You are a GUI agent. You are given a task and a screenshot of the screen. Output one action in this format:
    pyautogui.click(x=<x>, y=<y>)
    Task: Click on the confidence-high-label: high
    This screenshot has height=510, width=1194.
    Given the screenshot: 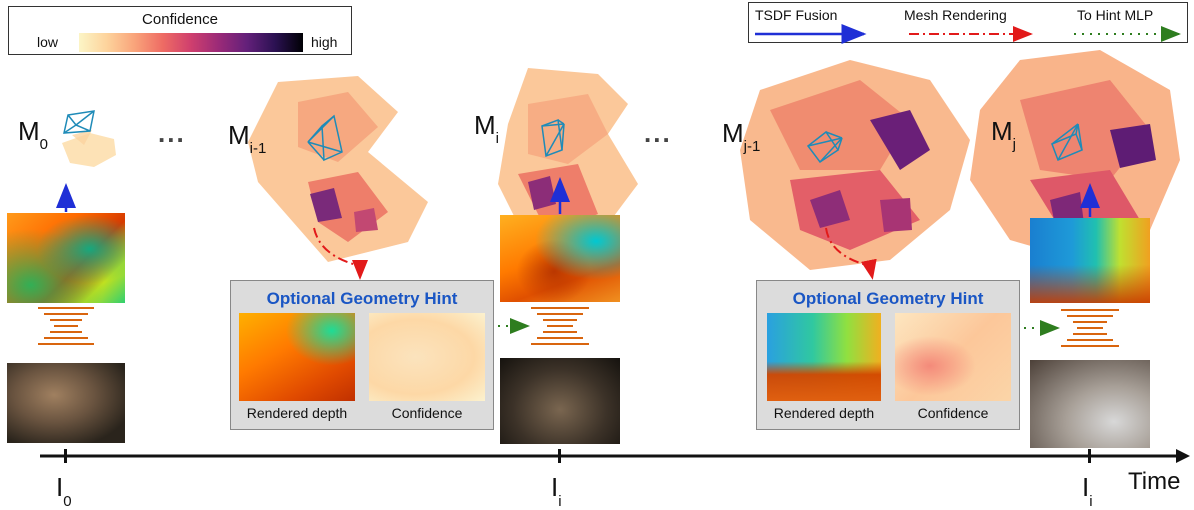 What is the action you would take?
    pyautogui.click(x=324, y=42)
    